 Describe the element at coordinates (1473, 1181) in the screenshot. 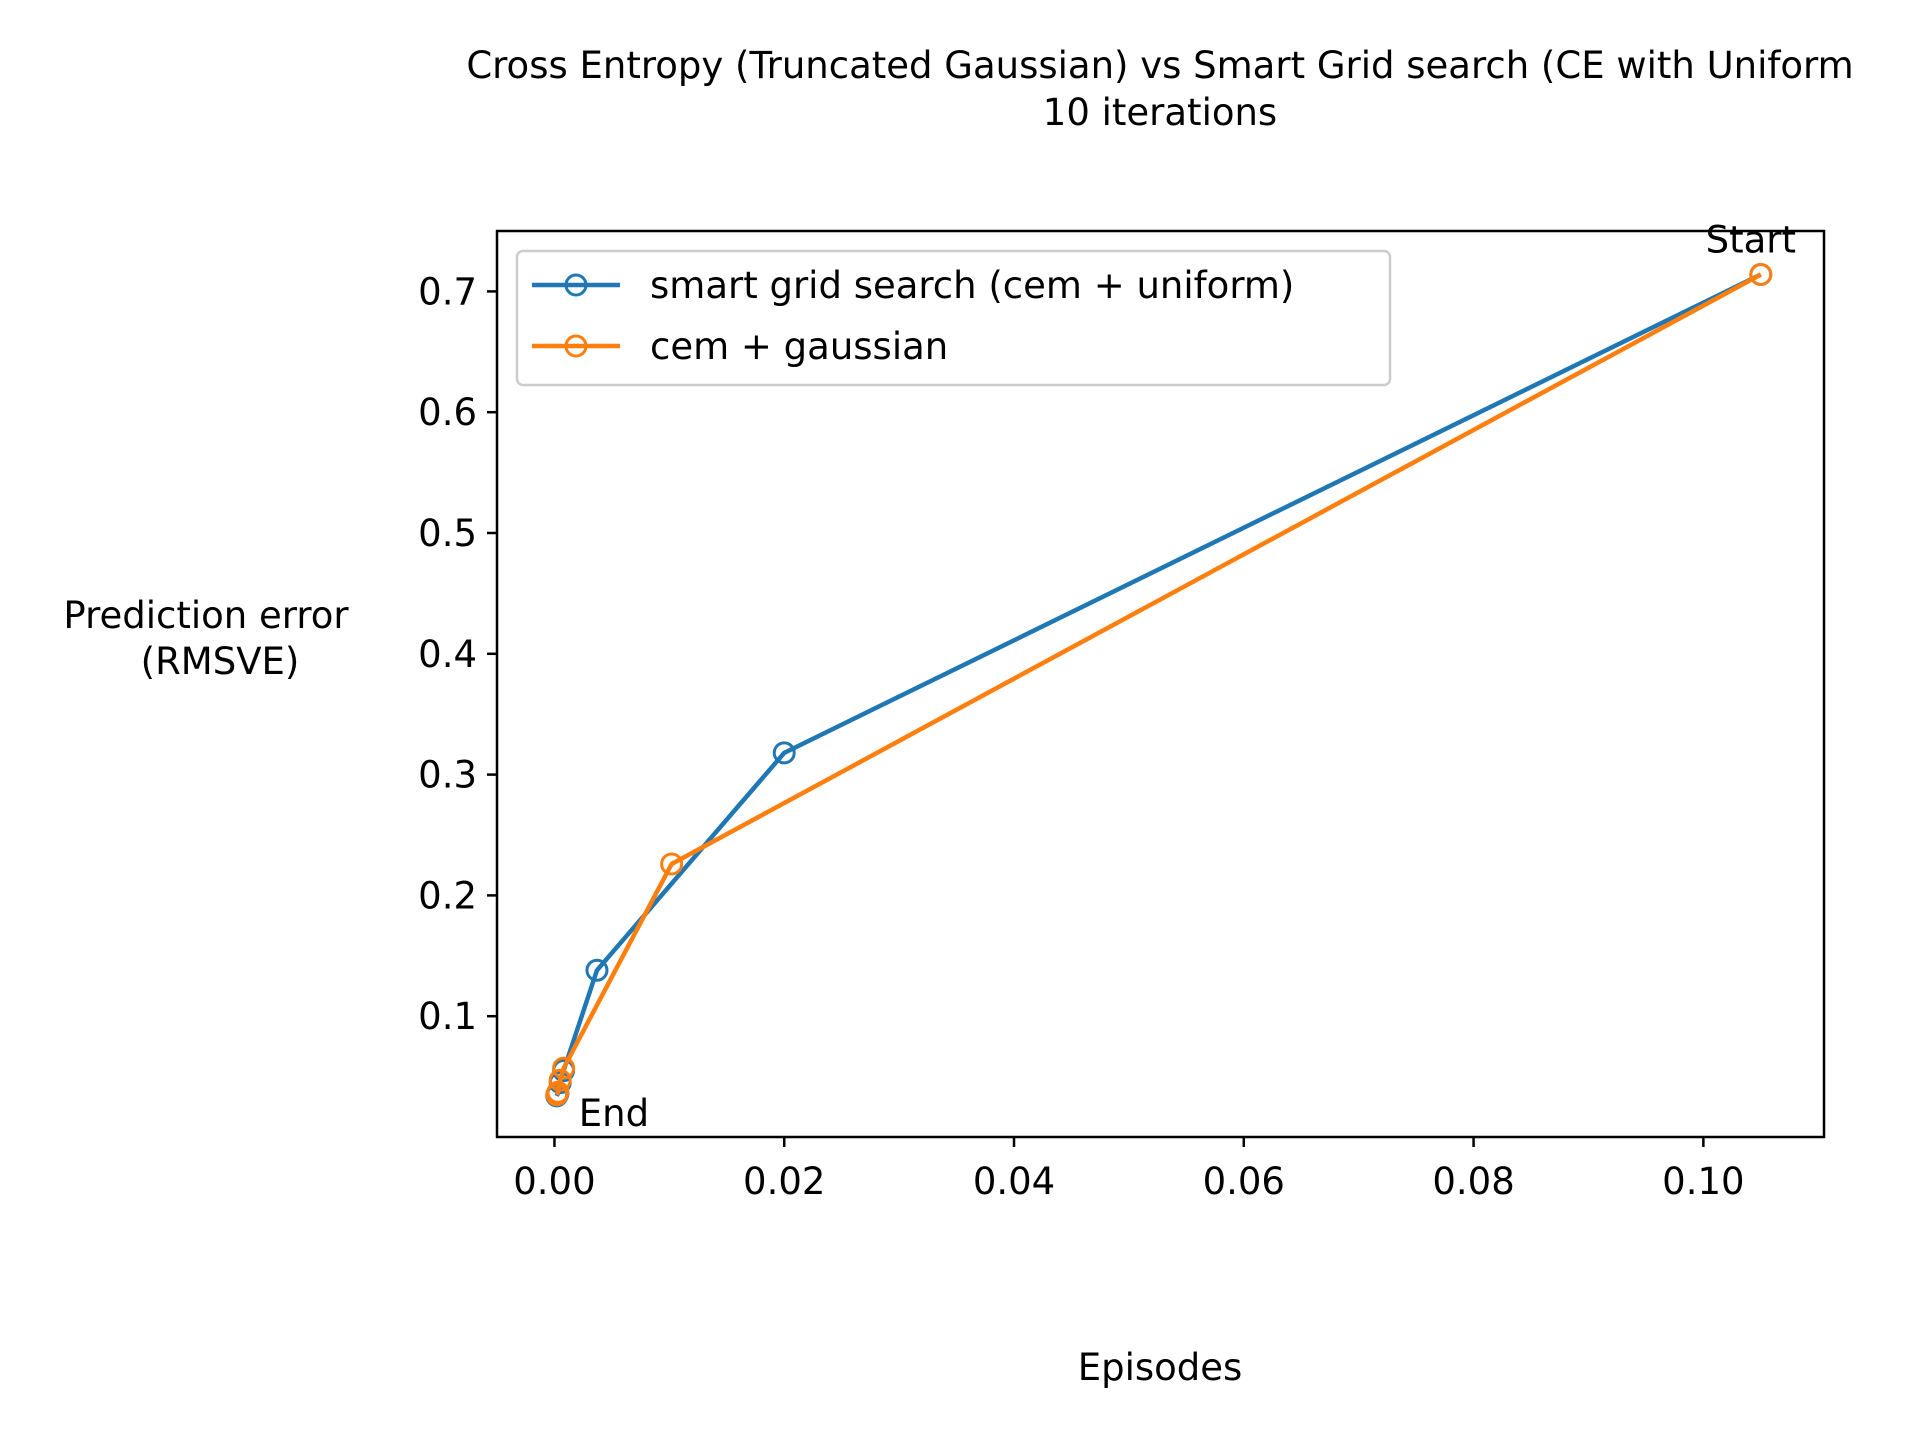

I see `x-tick-label: 0.08` at that location.